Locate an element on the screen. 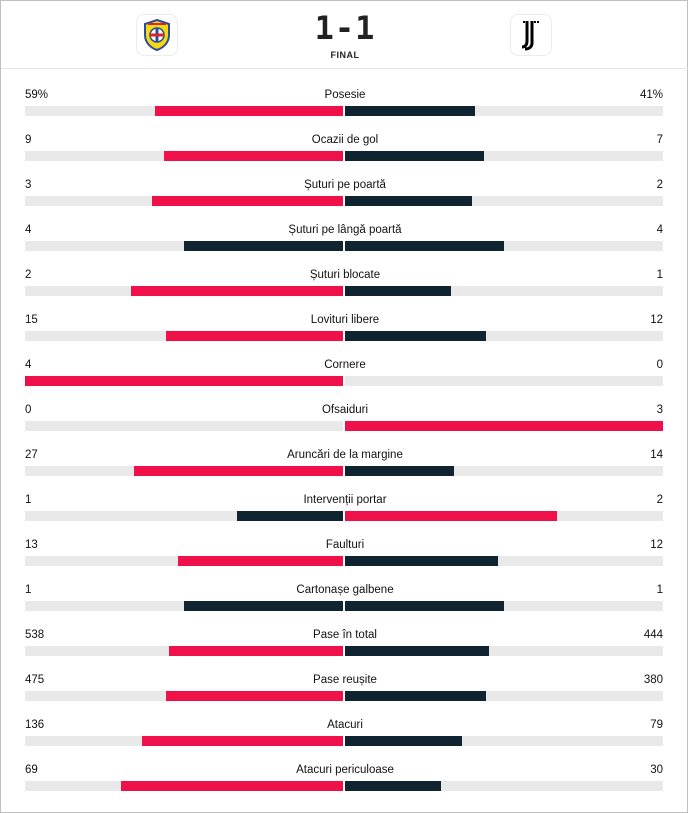 The image size is (688, 813). stat-away-value: 14 is located at coordinates (656, 455).